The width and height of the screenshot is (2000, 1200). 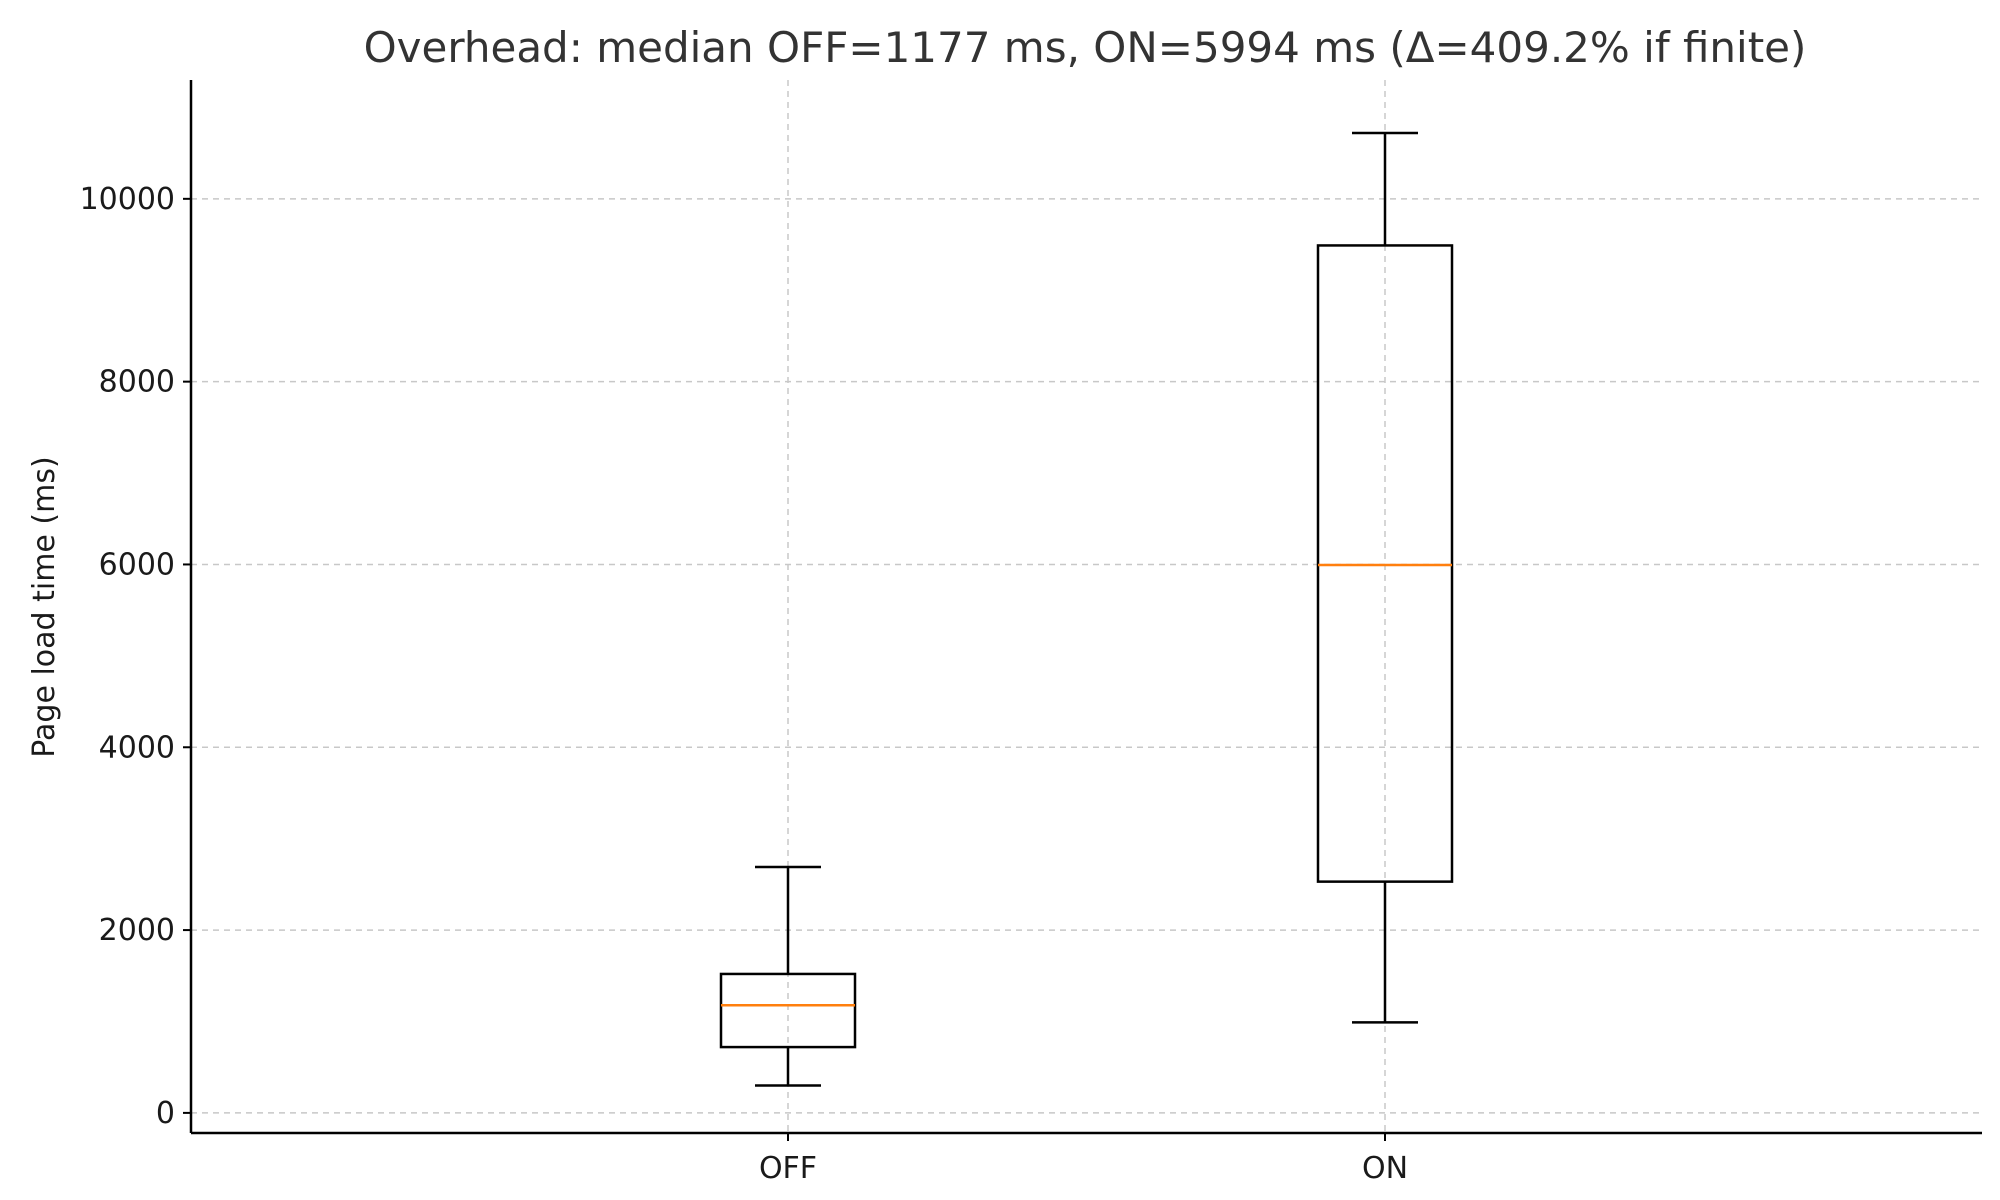 I want to click on y-axis-ticks: 0 2000 4000 6000 8000 10000, so click(x=135, y=656).